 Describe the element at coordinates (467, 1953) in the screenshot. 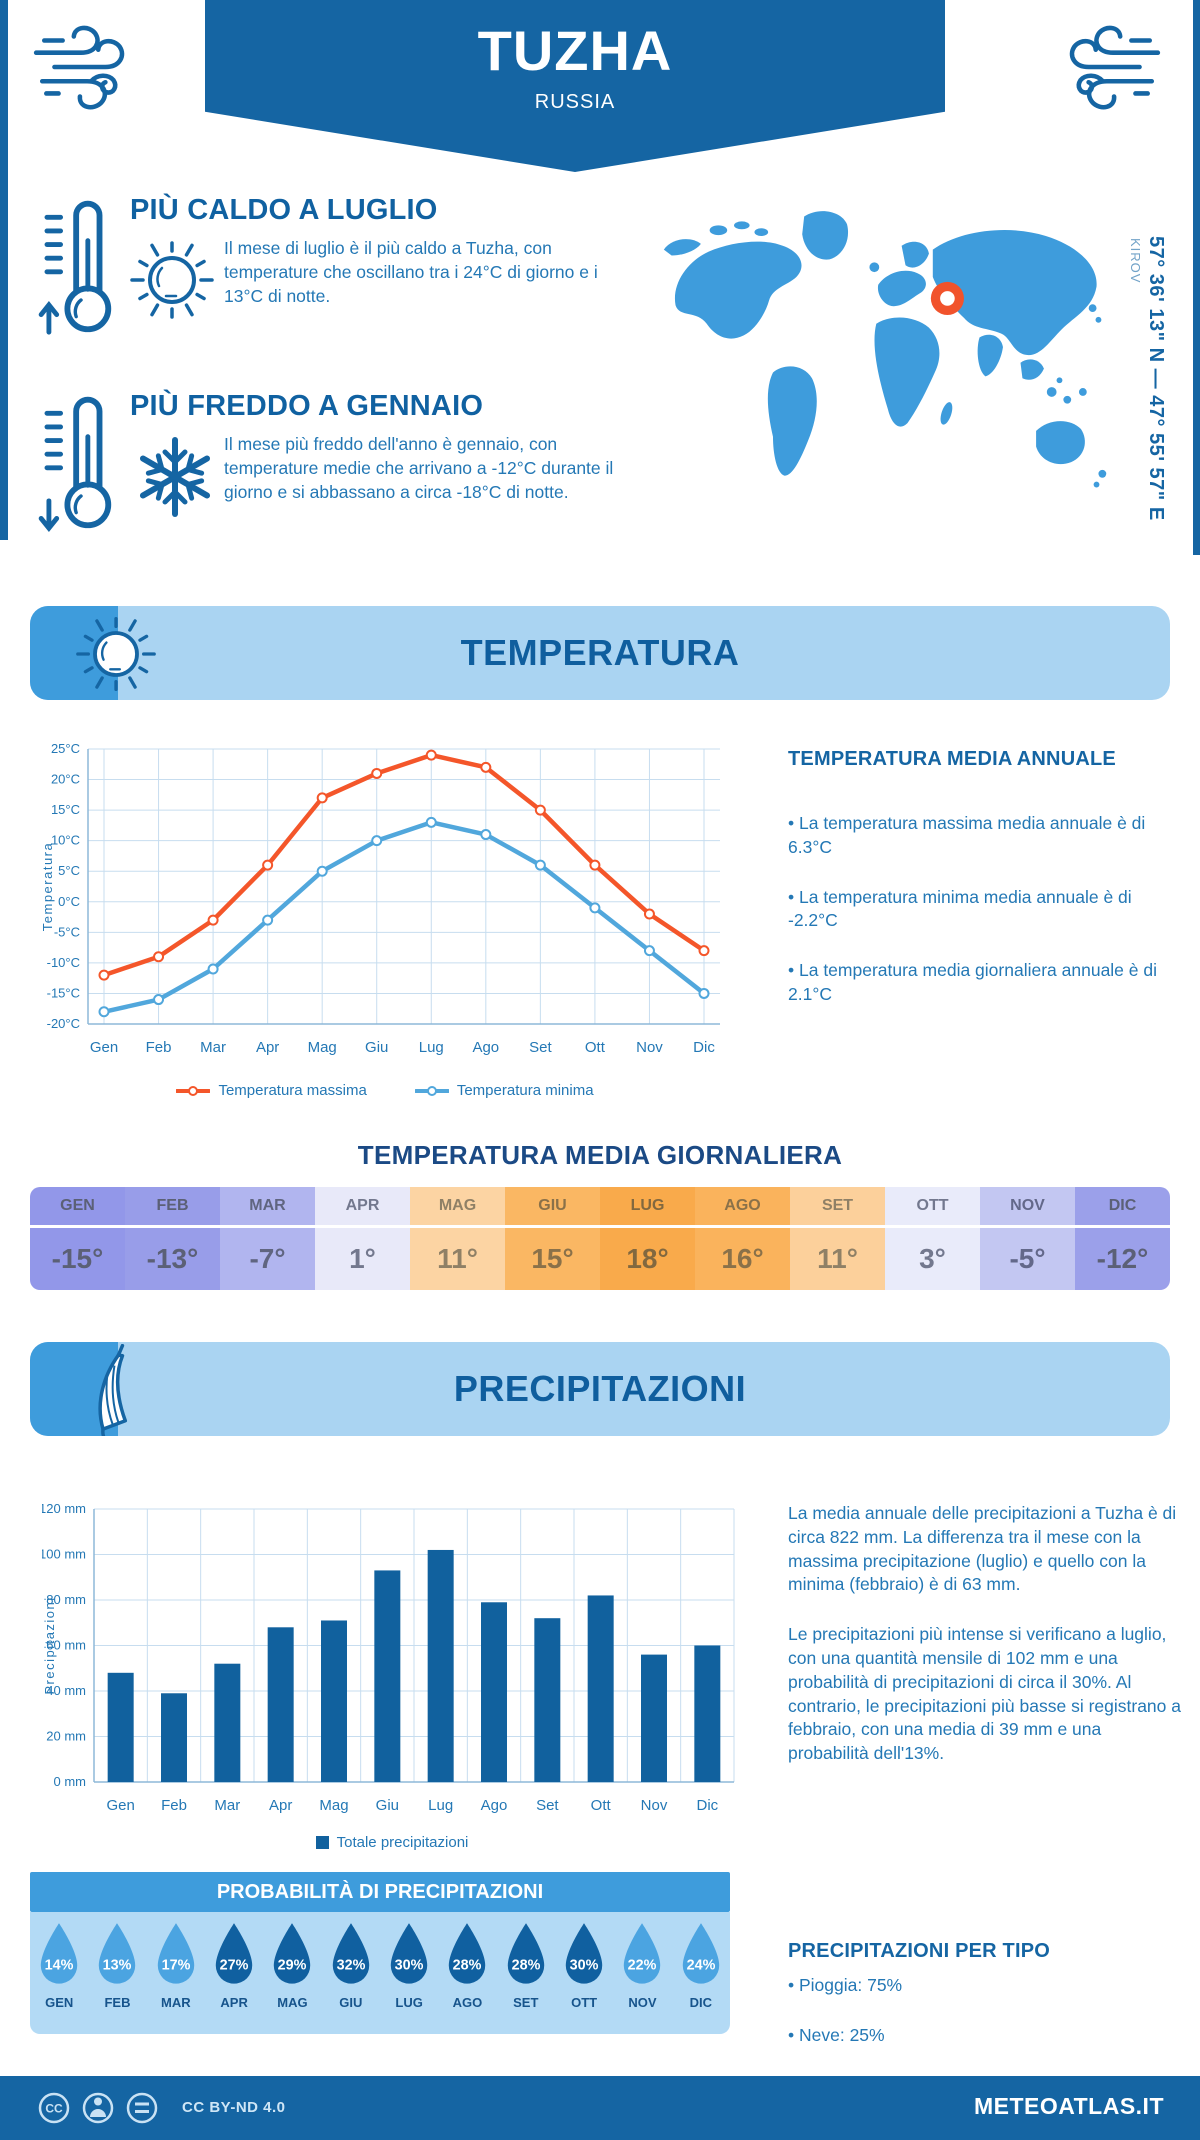

I see `droplet-icon: 28%` at that location.